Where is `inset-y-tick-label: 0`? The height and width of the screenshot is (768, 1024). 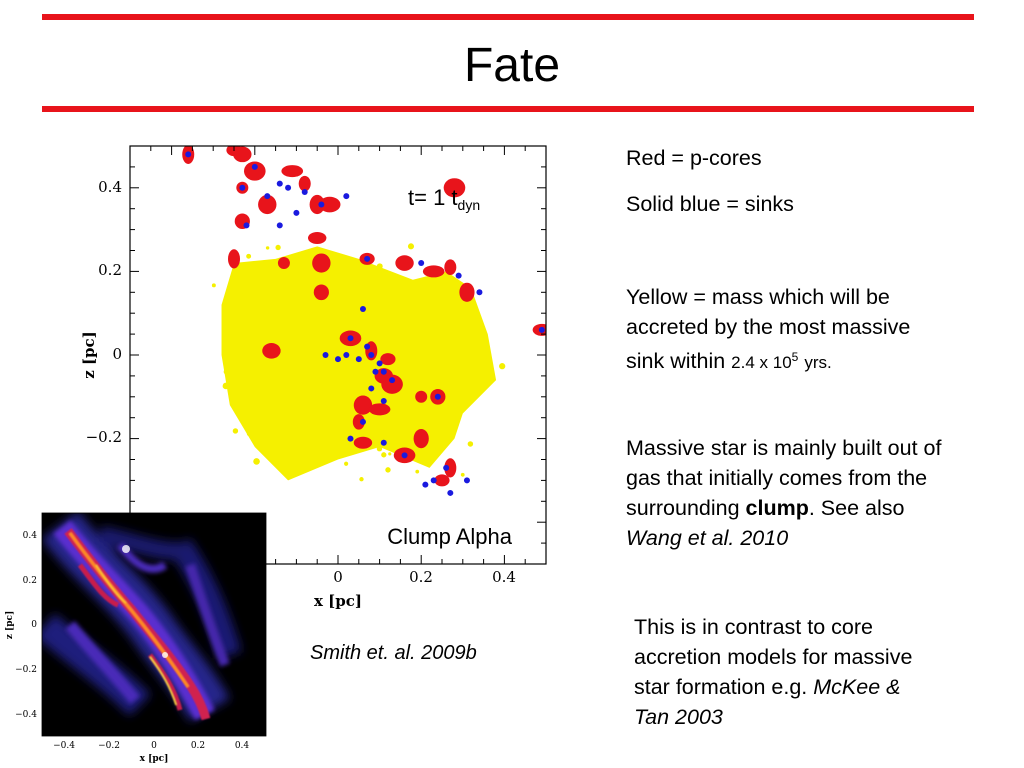 inset-y-tick-label: 0 is located at coordinates (34, 625).